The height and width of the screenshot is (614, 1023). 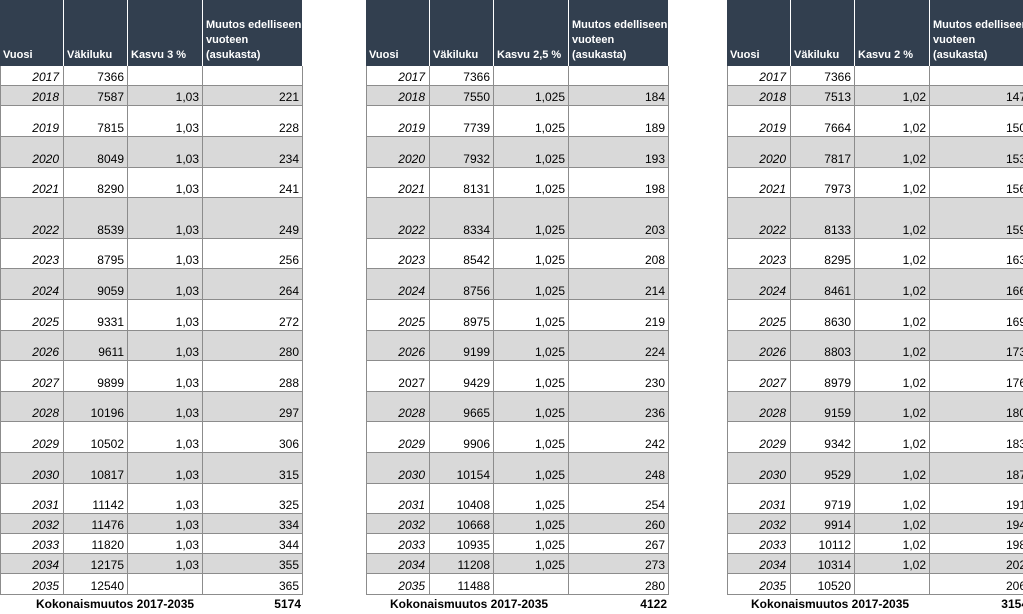 What do you see at coordinates (619, 437) in the screenshot?
I see `change-cell: 242` at bounding box center [619, 437].